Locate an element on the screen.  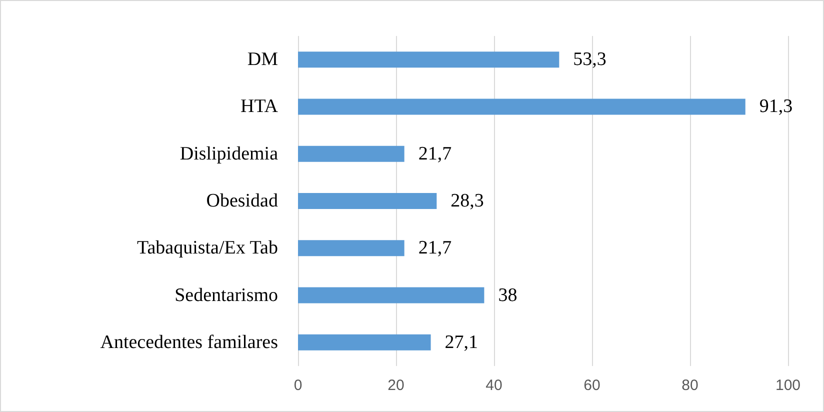
data-label: 27,1 is located at coordinates (461, 342).